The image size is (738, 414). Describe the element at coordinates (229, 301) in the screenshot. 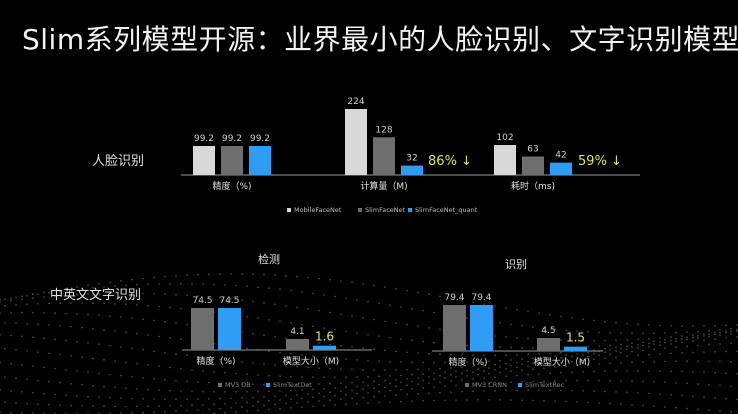

I see `data-label: 74.5` at that location.